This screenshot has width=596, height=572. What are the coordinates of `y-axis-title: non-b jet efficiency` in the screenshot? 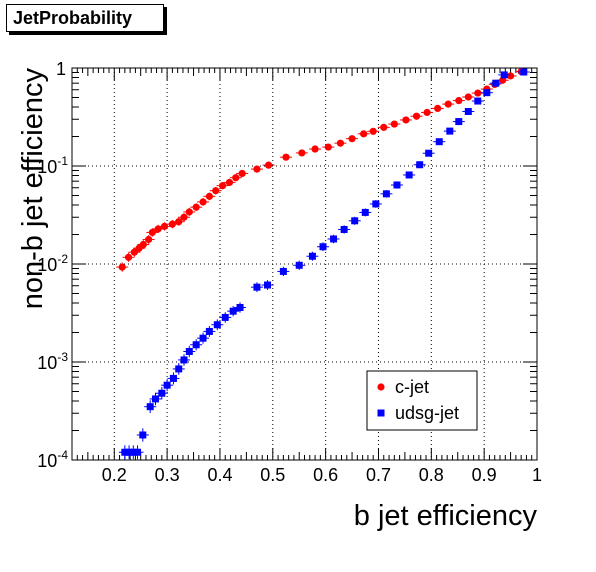 It's located at (33, 189).